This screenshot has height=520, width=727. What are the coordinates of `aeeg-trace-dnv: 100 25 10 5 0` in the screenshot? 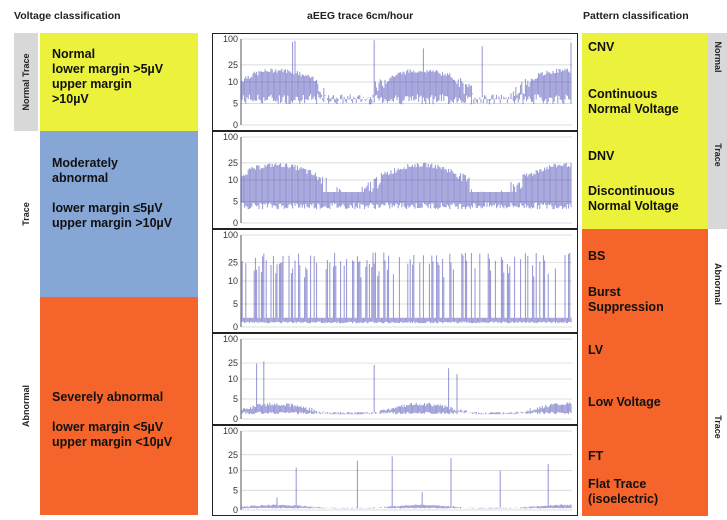 It's located at (397, 179).